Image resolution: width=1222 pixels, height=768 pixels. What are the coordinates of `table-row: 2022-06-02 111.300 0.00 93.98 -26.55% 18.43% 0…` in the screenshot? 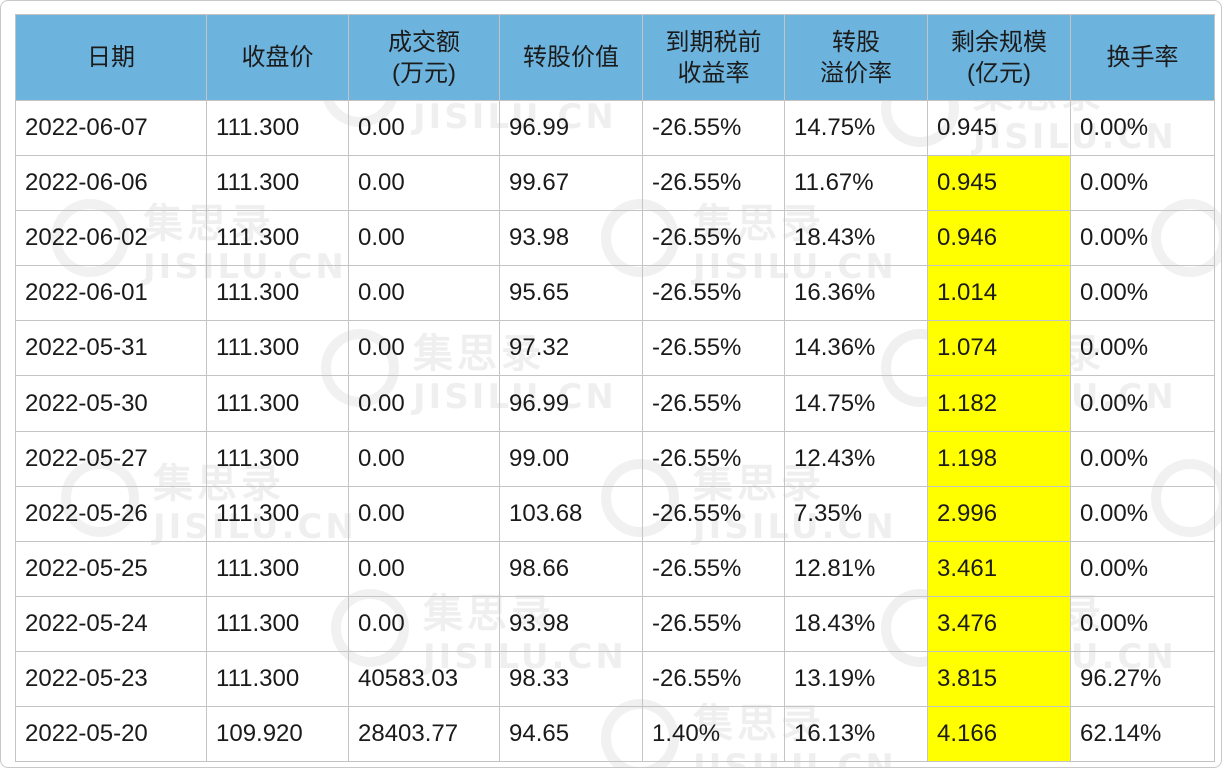 It's located at (615, 238).